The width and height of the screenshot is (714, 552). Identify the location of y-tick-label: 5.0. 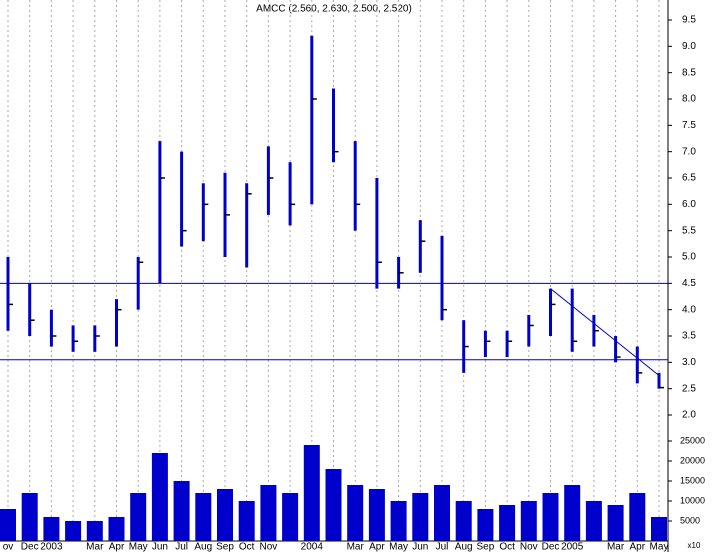
(689, 257).